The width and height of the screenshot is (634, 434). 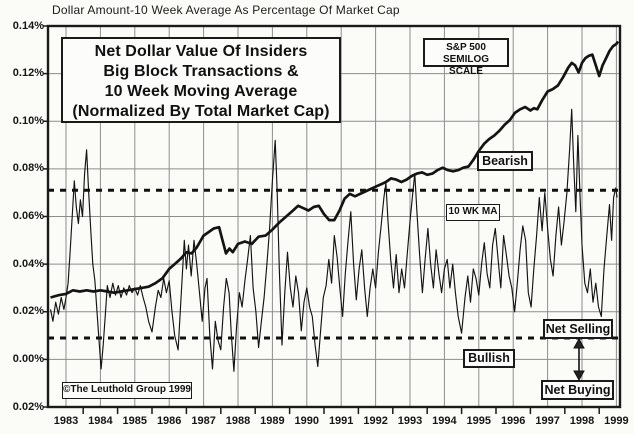 What do you see at coordinates (513, 421) in the screenshot?
I see `x-tick-label: 1996` at bounding box center [513, 421].